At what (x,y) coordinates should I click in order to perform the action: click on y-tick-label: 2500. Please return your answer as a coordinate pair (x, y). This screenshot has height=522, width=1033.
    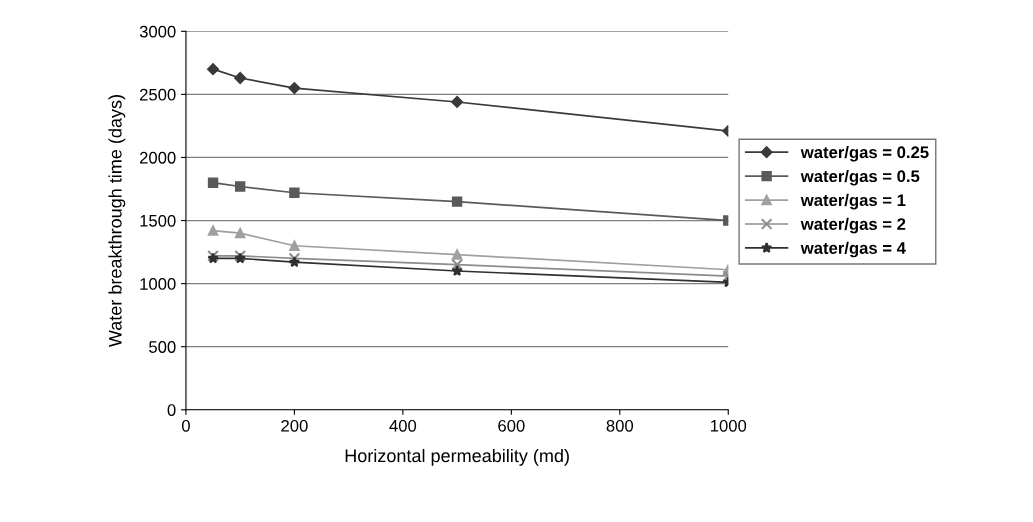
    Looking at the image, I should click on (157, 94).